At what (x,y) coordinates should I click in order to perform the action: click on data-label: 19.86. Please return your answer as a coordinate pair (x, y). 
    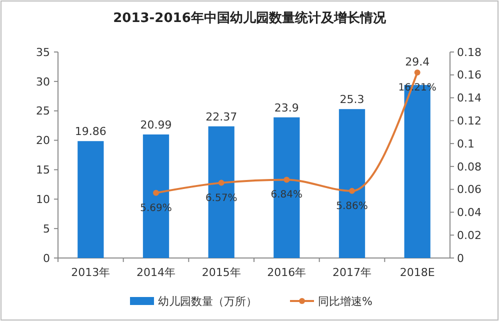
    Looking at the image, I should click on (90, 131).